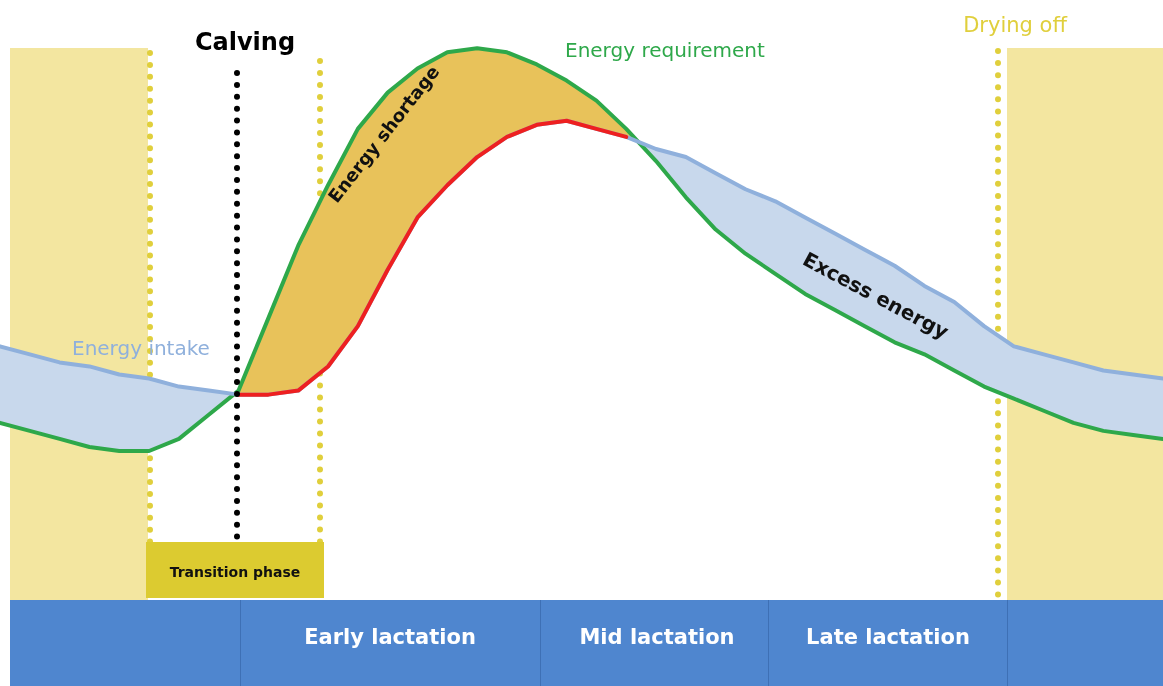  What do you see at coordinates (665, 50) in the screenshot?
I see `series-label: Energy requirement` at bounding box center [665, 50].